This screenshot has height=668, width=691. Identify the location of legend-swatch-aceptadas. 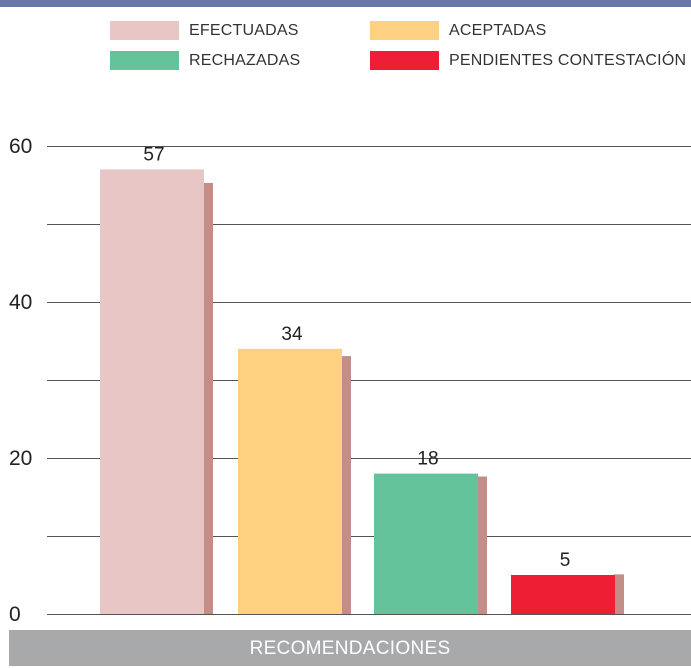
(404, 30).